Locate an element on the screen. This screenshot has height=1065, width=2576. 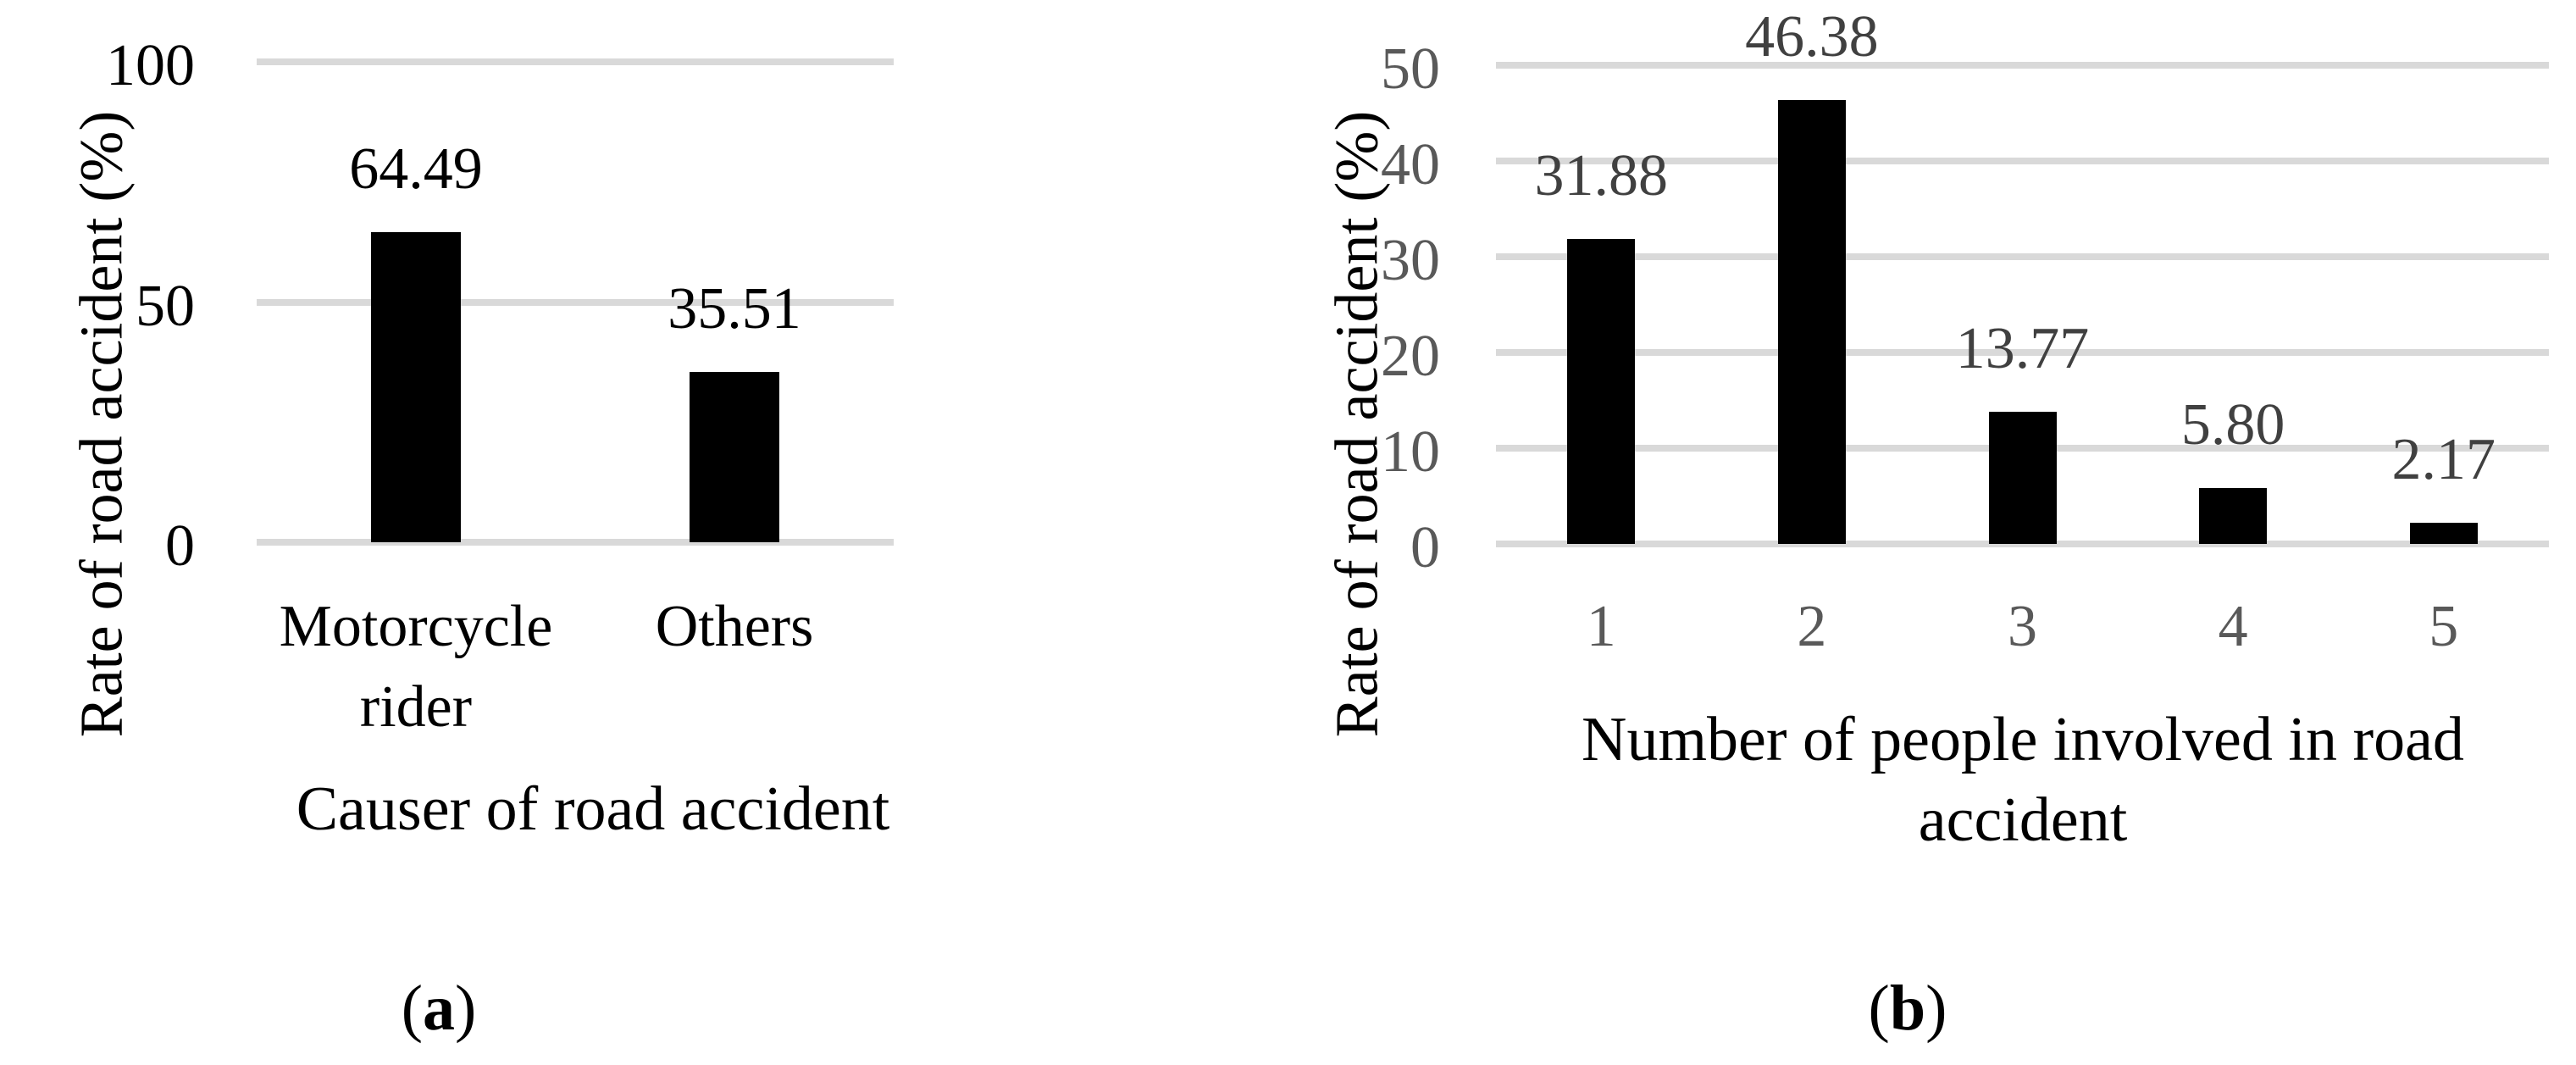
x-tick-label: Others is located at coordinates (734, 627).